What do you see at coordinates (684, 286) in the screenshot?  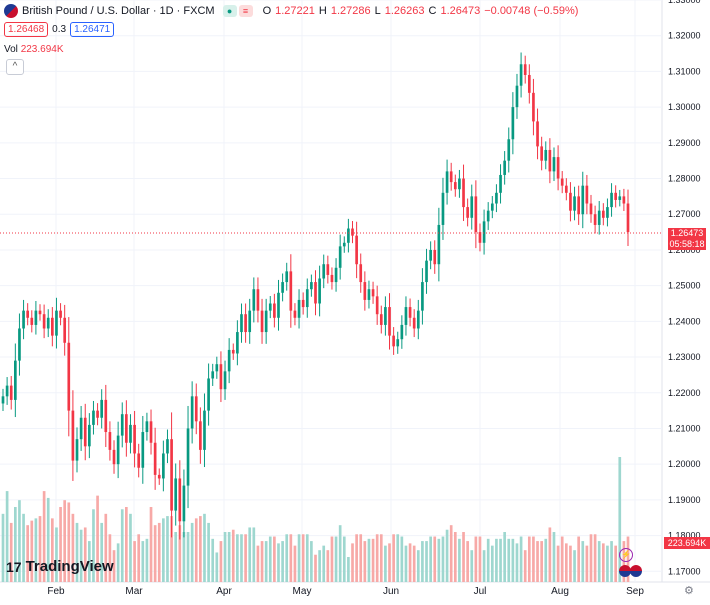 I see `y-tick-label: 1.25000` at bounding box center [684, 286].